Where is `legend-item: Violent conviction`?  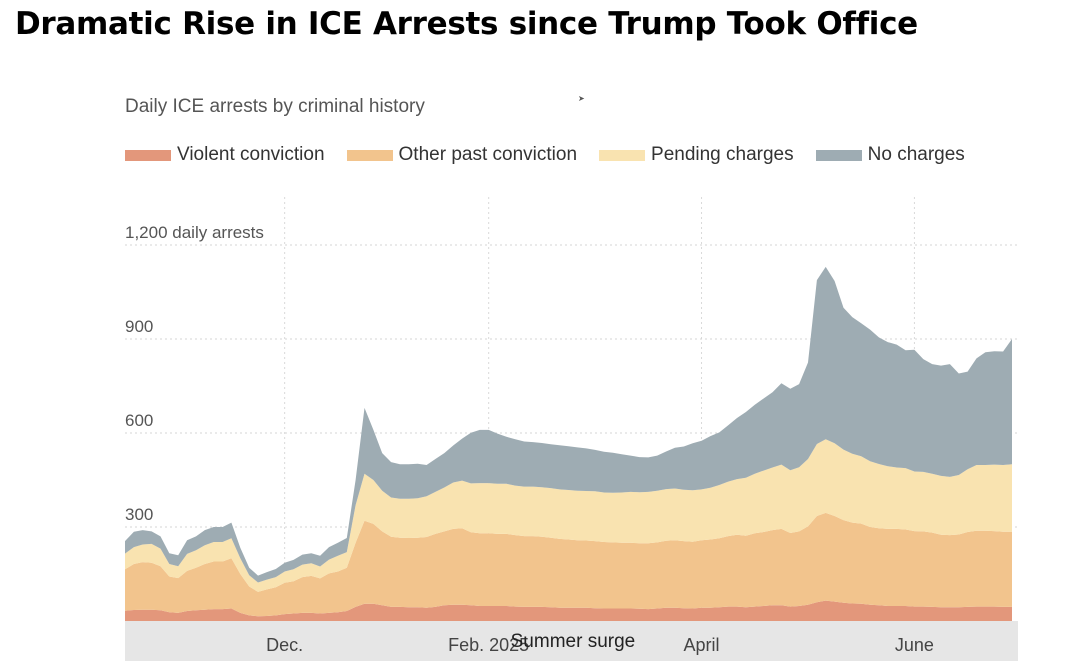
legend-item: Violent conviction is located at coordinates (225, 155).